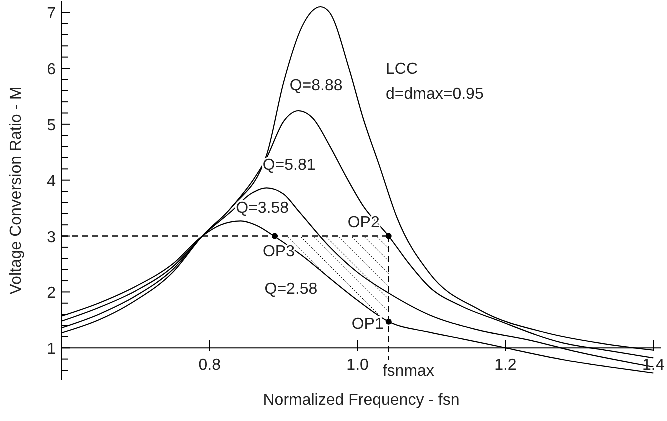 This screenshot has width=667, height=421. Describe the element at coordinates (408, 371) in the screenshot. I see `ref-line-label: fsnmax` at that location.